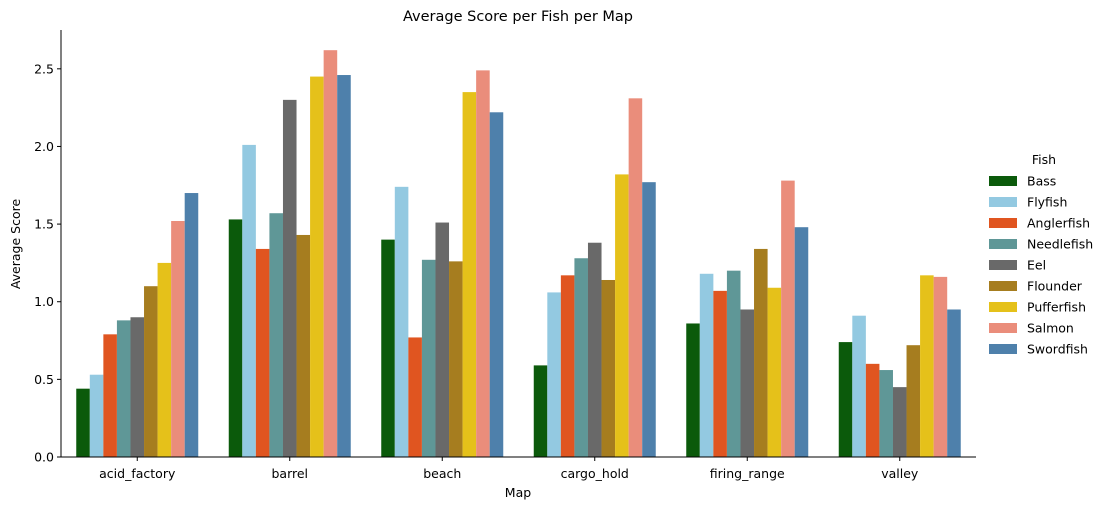 The height and width of the screenshot is (510, 1113). Describe the element at coordinates (720, 373) in the screenshot. I see `bar-anglerfish-firing_range` at that location.